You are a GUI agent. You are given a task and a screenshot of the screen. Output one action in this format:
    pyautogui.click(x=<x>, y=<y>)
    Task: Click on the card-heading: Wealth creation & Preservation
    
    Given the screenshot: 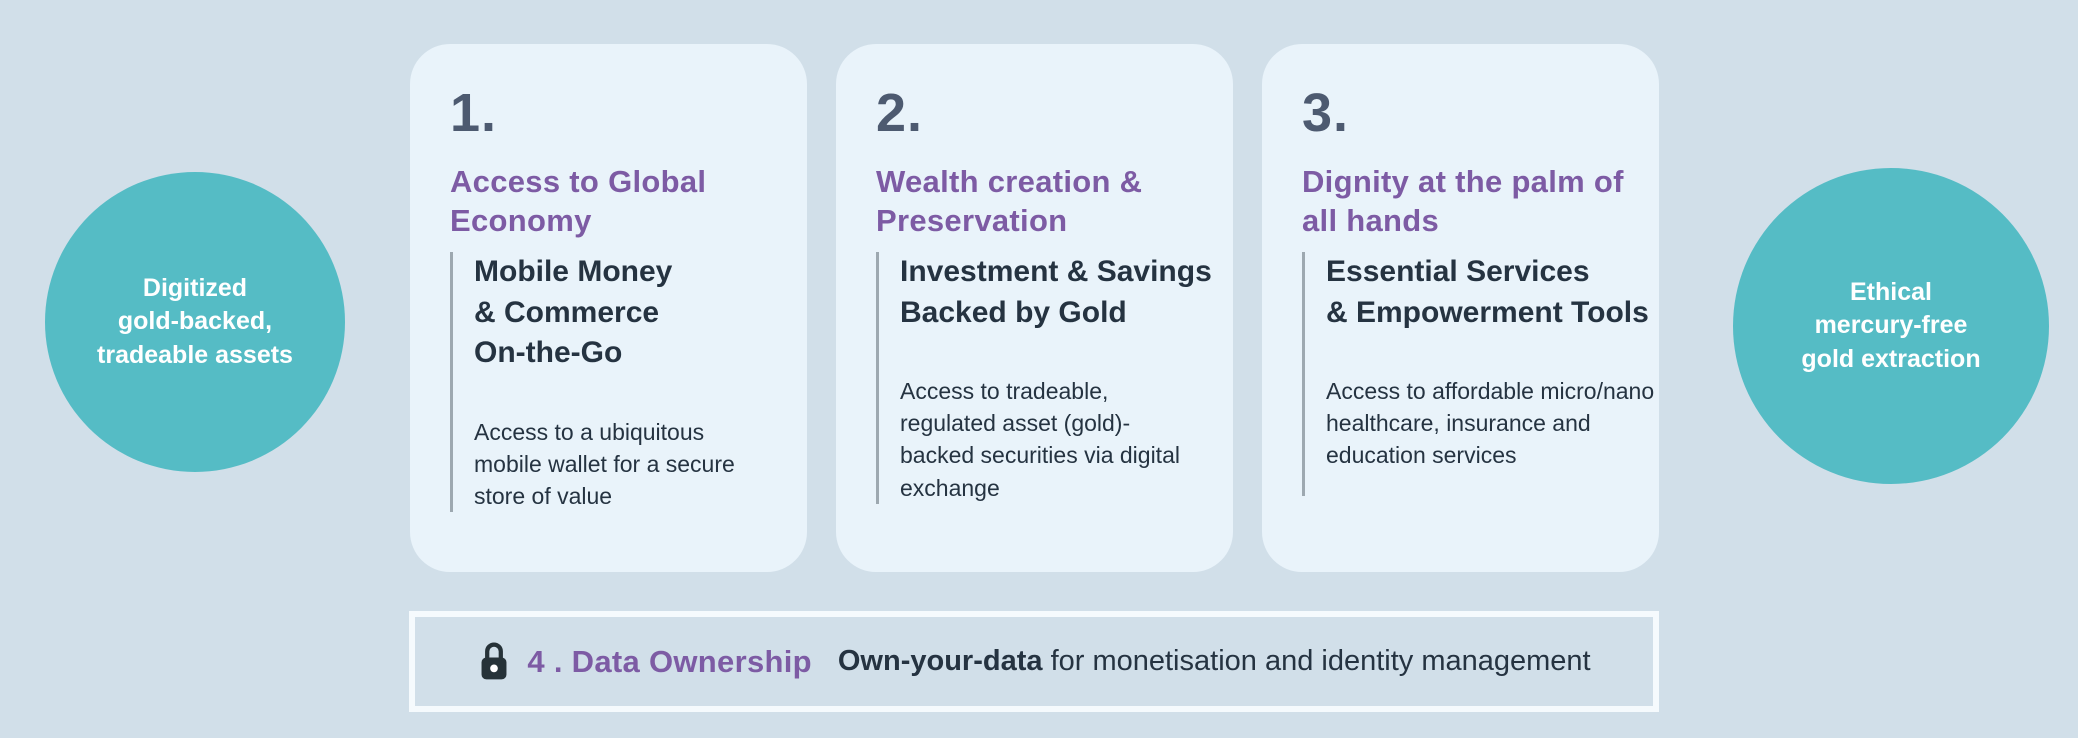 What is the action you would take?
    pyautogui.click(x=1009, y=201)
    